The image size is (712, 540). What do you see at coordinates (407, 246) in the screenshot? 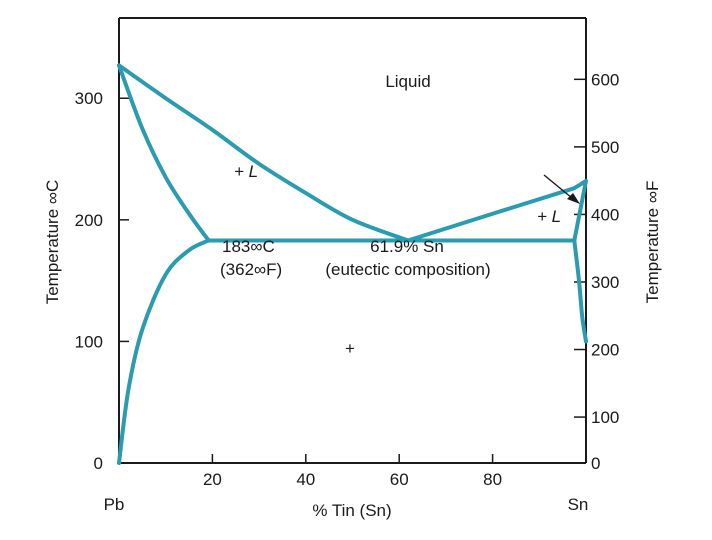
I see `eutectic-comp-label: 61.9% Sn` at bounding box center [407, 246].